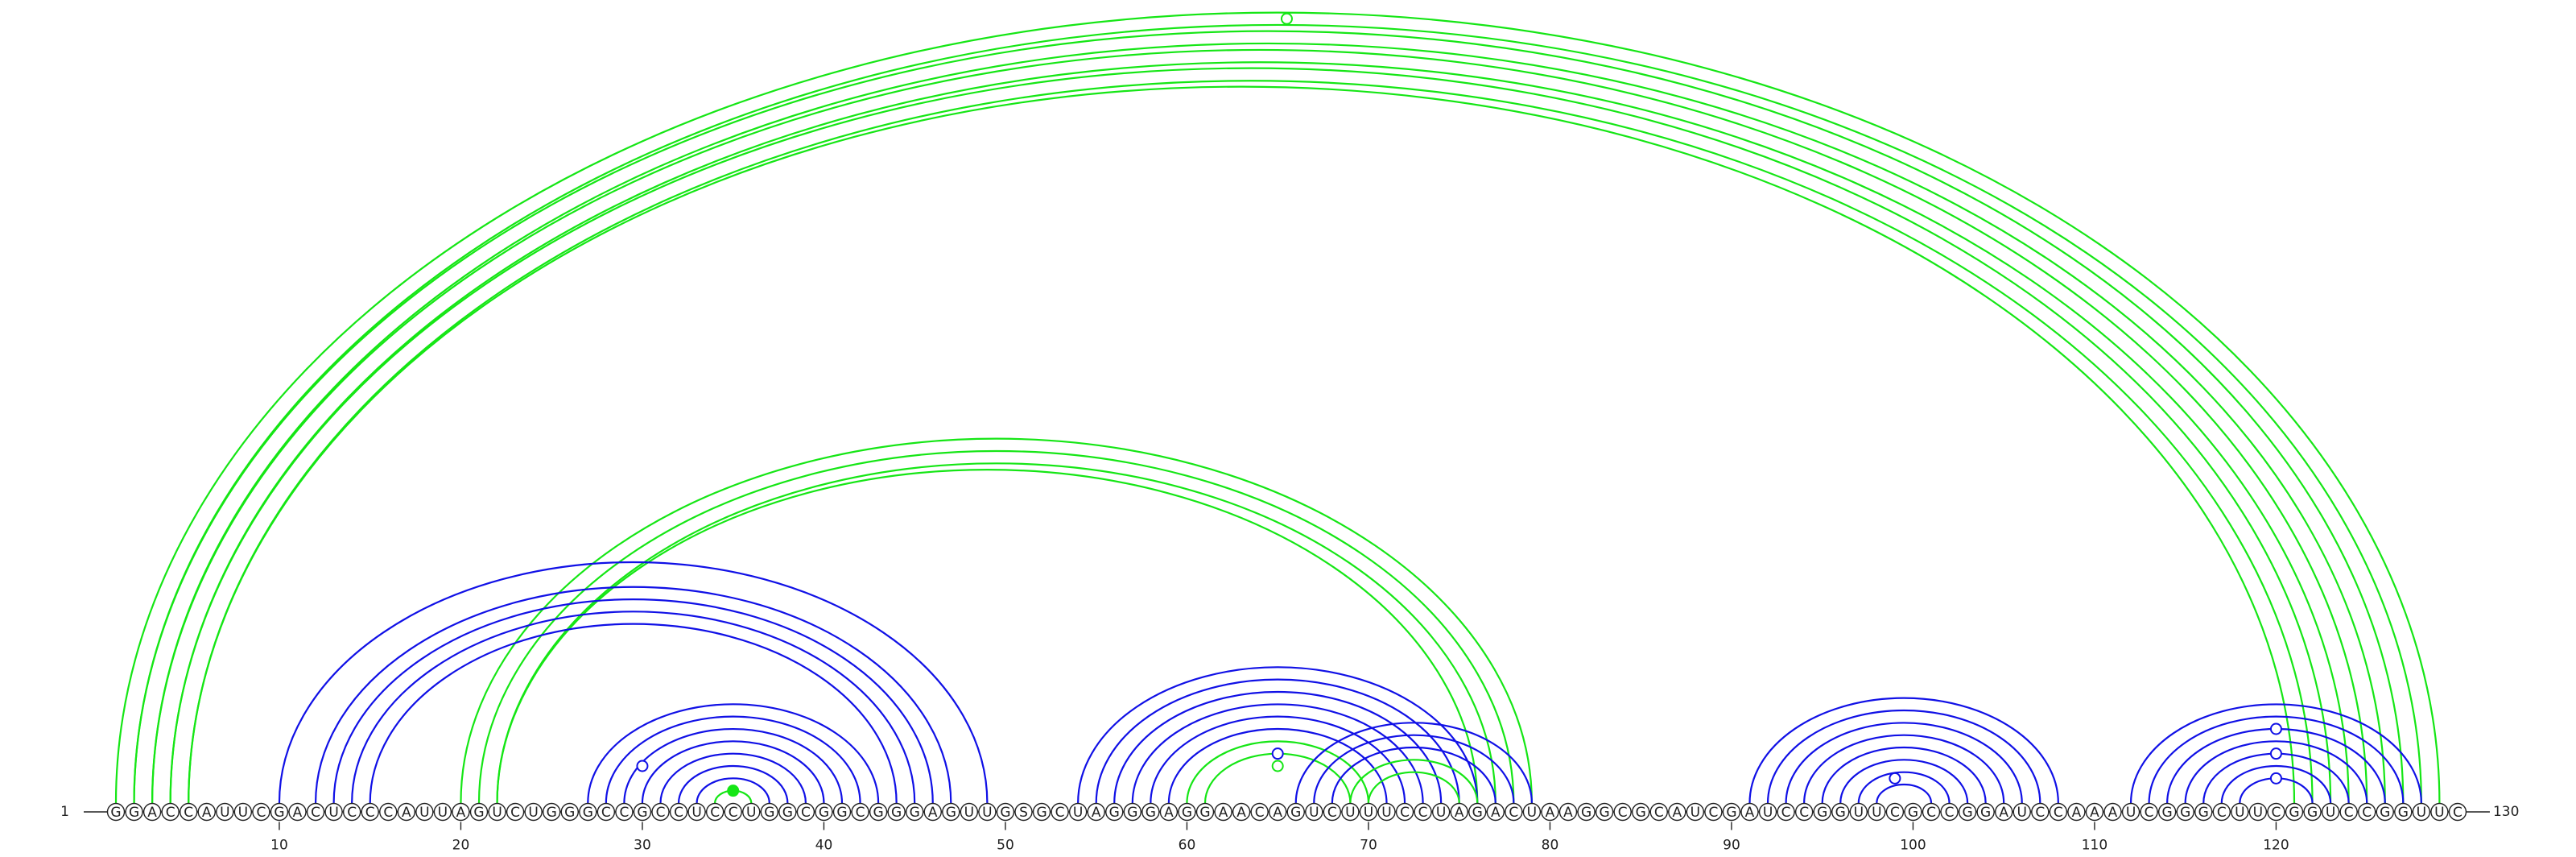  What do you see at coordinates (1006, 846) in the screenshot?
I see `tick-label: 50` at bounding box center [1006, 846].